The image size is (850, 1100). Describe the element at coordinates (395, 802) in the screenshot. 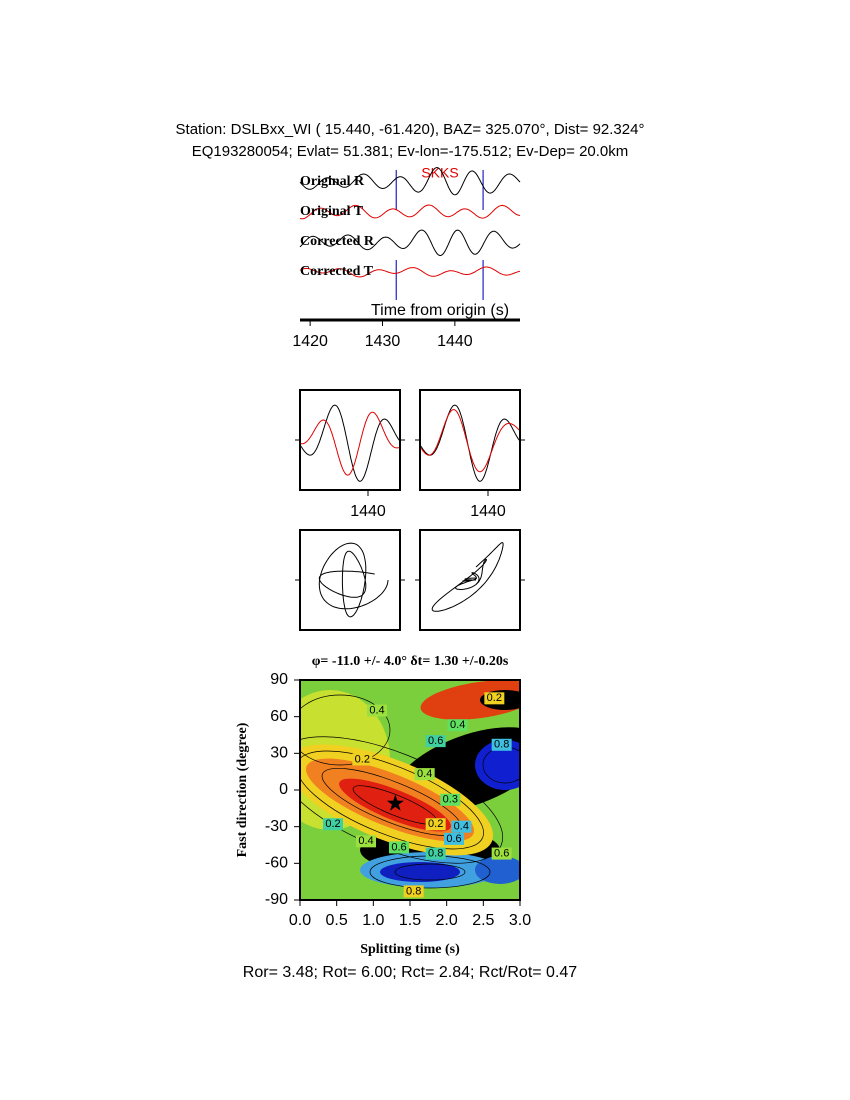

I see `best-fit-star` at that location.